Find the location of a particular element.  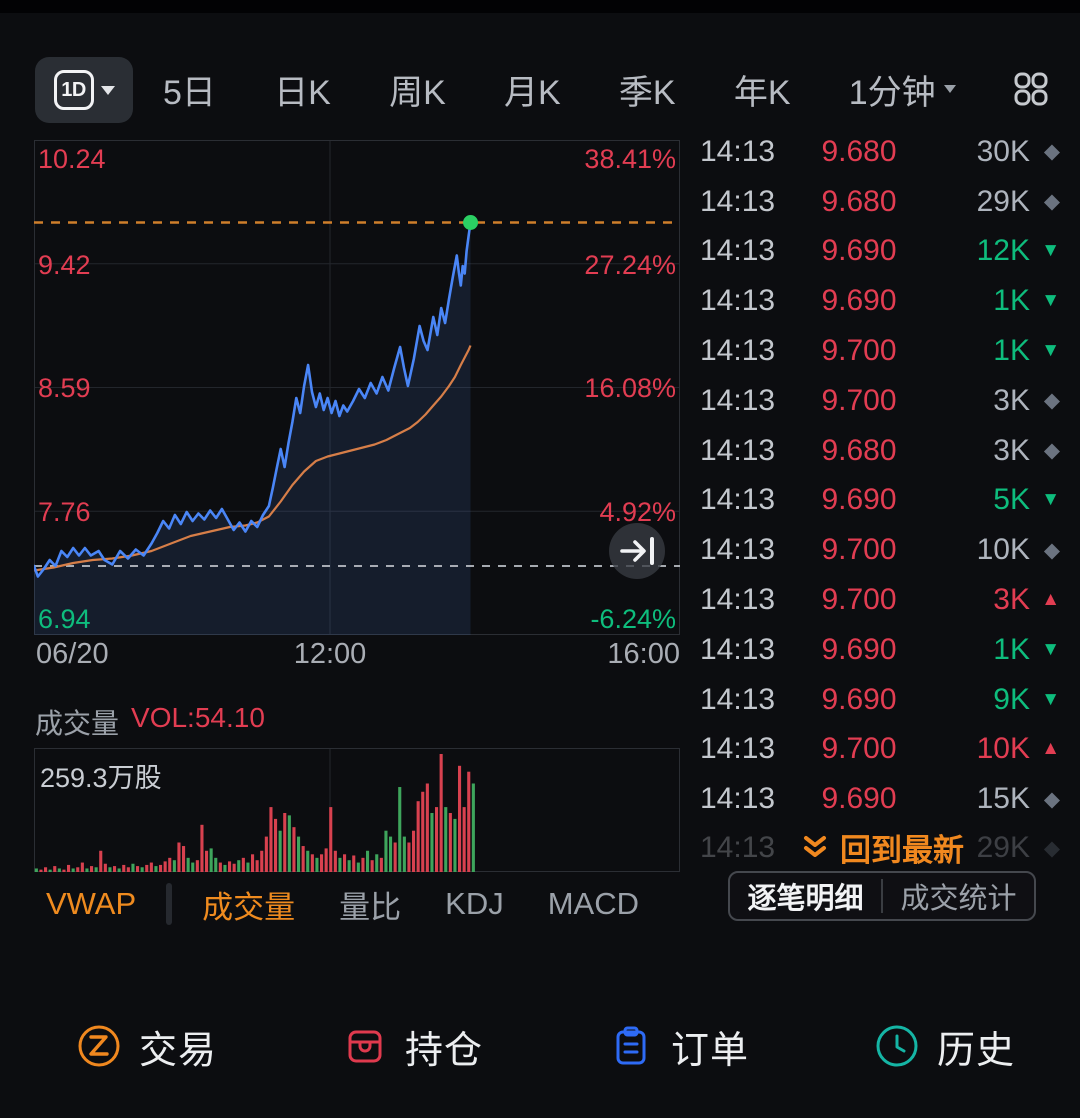

tape-row: 14:13 9.700 3K ◆ is located at coordinates (880, 401).